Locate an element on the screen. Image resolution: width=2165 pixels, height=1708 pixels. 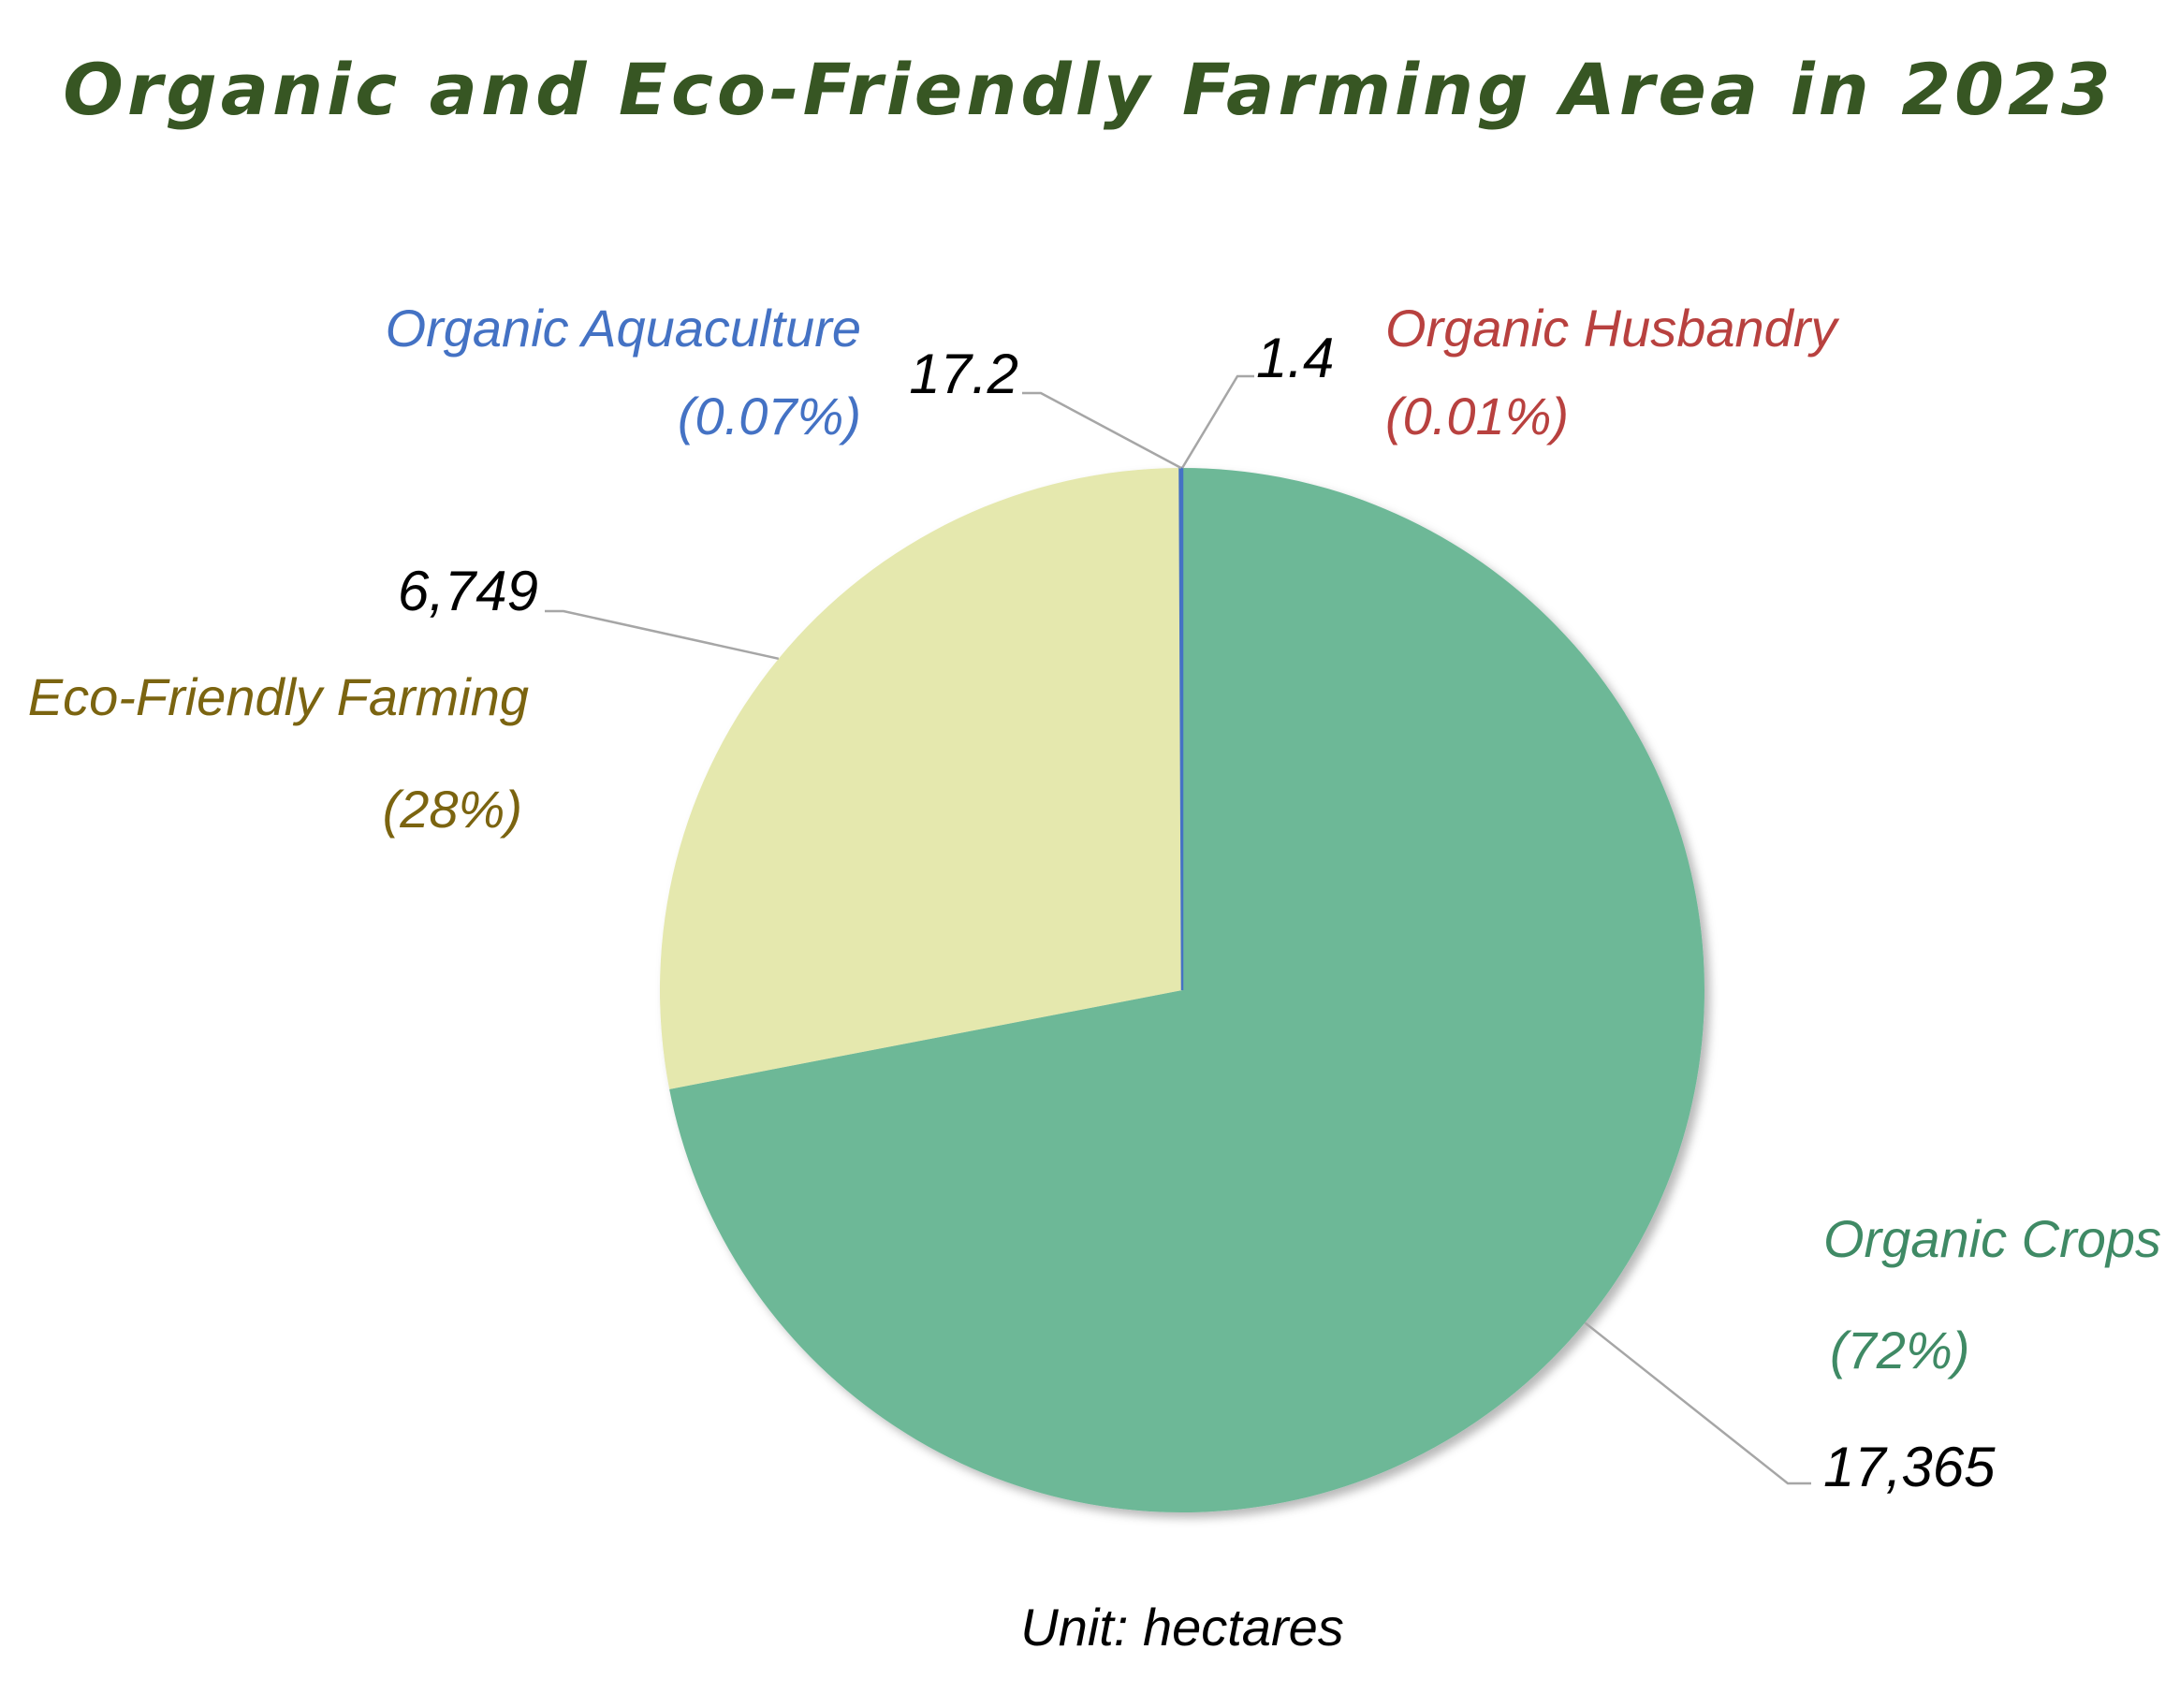
leader-line-organic-aquaculture is located at coordinates (1102, 430).